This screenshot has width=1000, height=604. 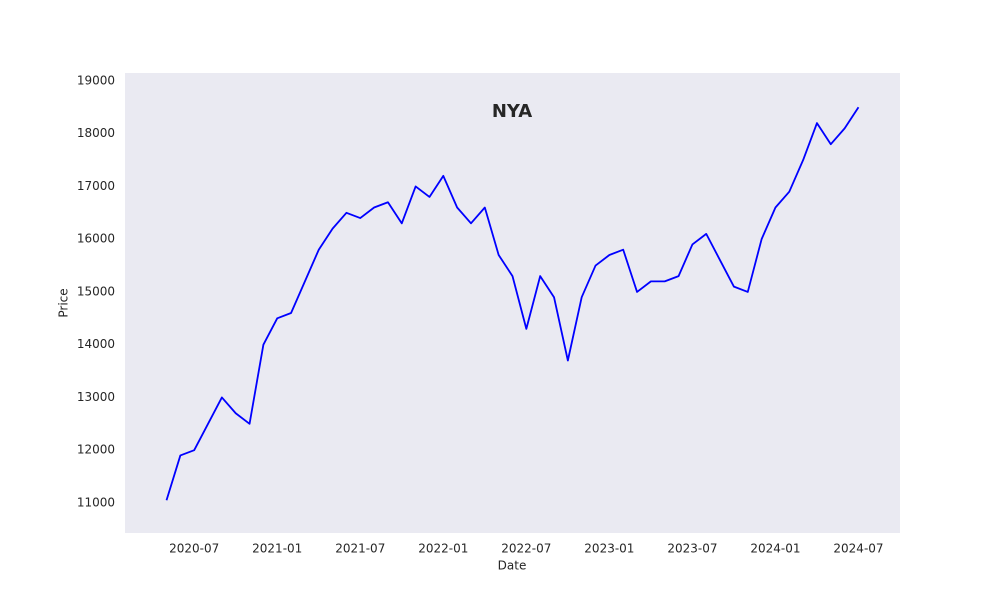 What do you see at coordinates (96, 291) in the screenshot?
I see `y-tick-label: 15000` at bounding box center [96, 291].